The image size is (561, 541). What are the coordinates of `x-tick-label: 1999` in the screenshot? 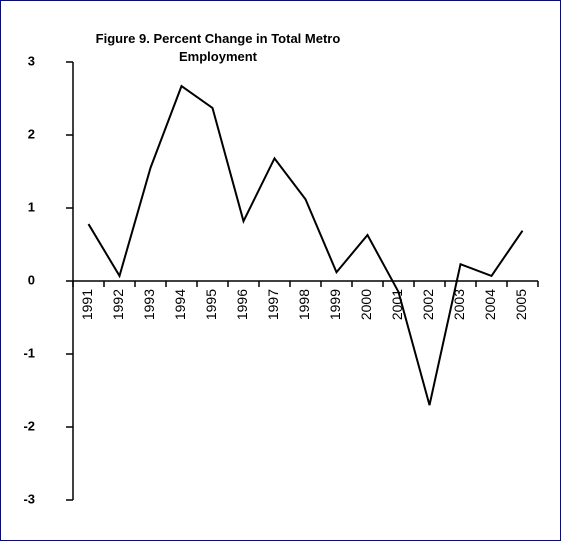 It's located at (335, 304).